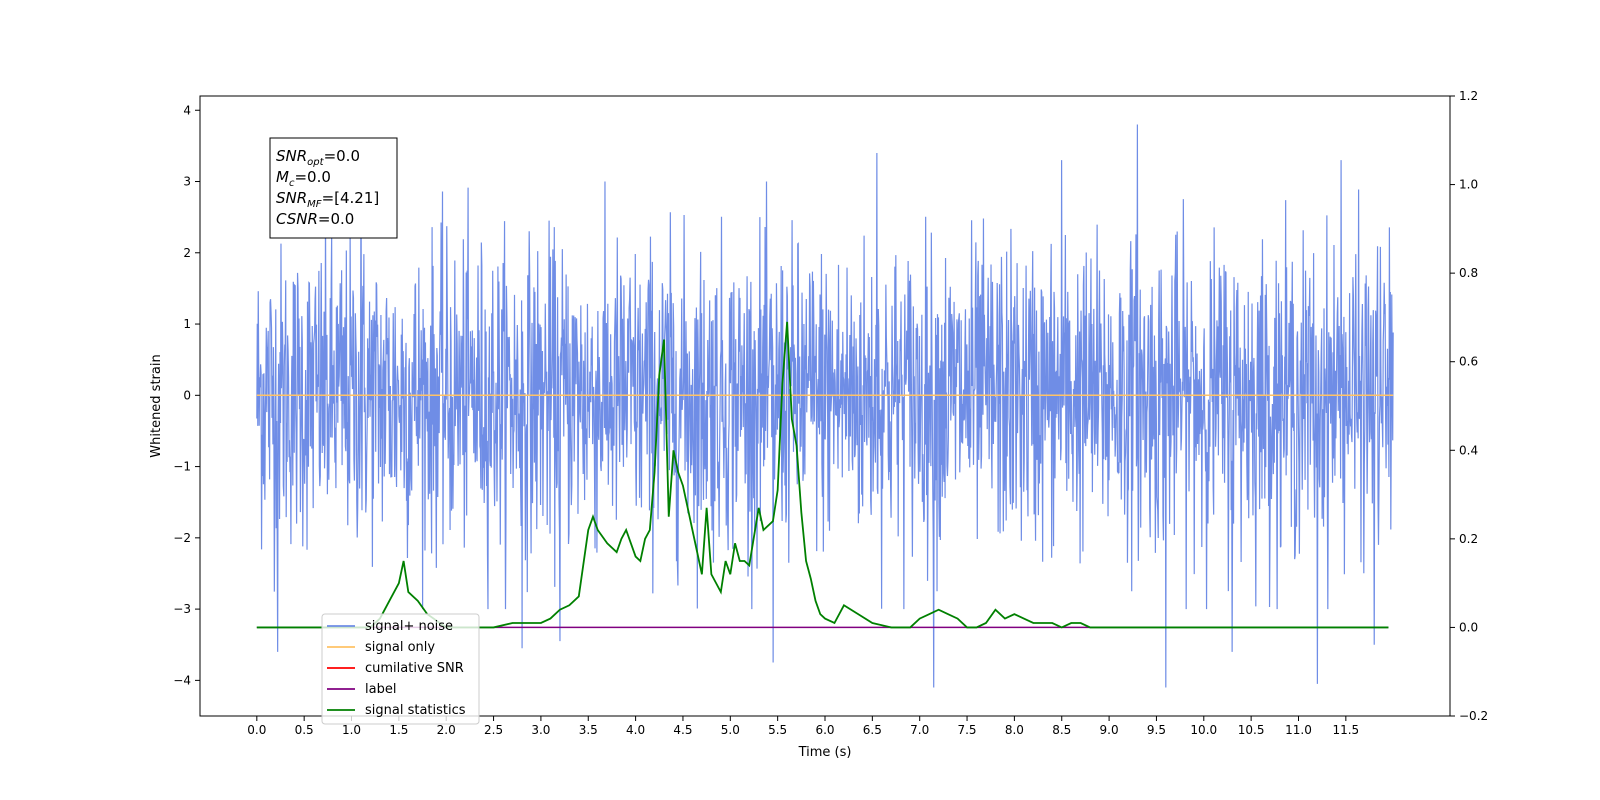 The width and height of the screenshot is (1600, 800). Describe the element at coordinates (1061, 730) in the screenshot. I see `x-tick-label: 8.5` at that location.